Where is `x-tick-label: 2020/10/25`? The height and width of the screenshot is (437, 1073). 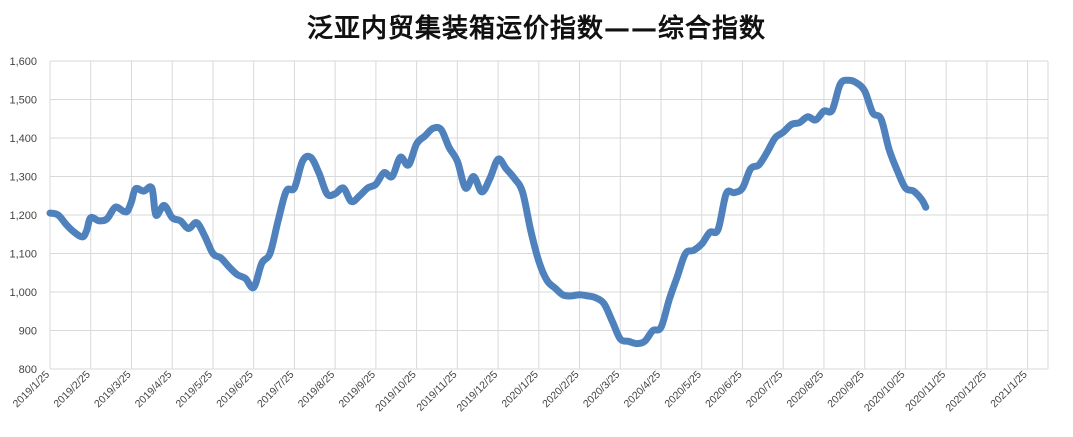 x-tick-label: 2020/10/25 is located at coordinates (885, 392).